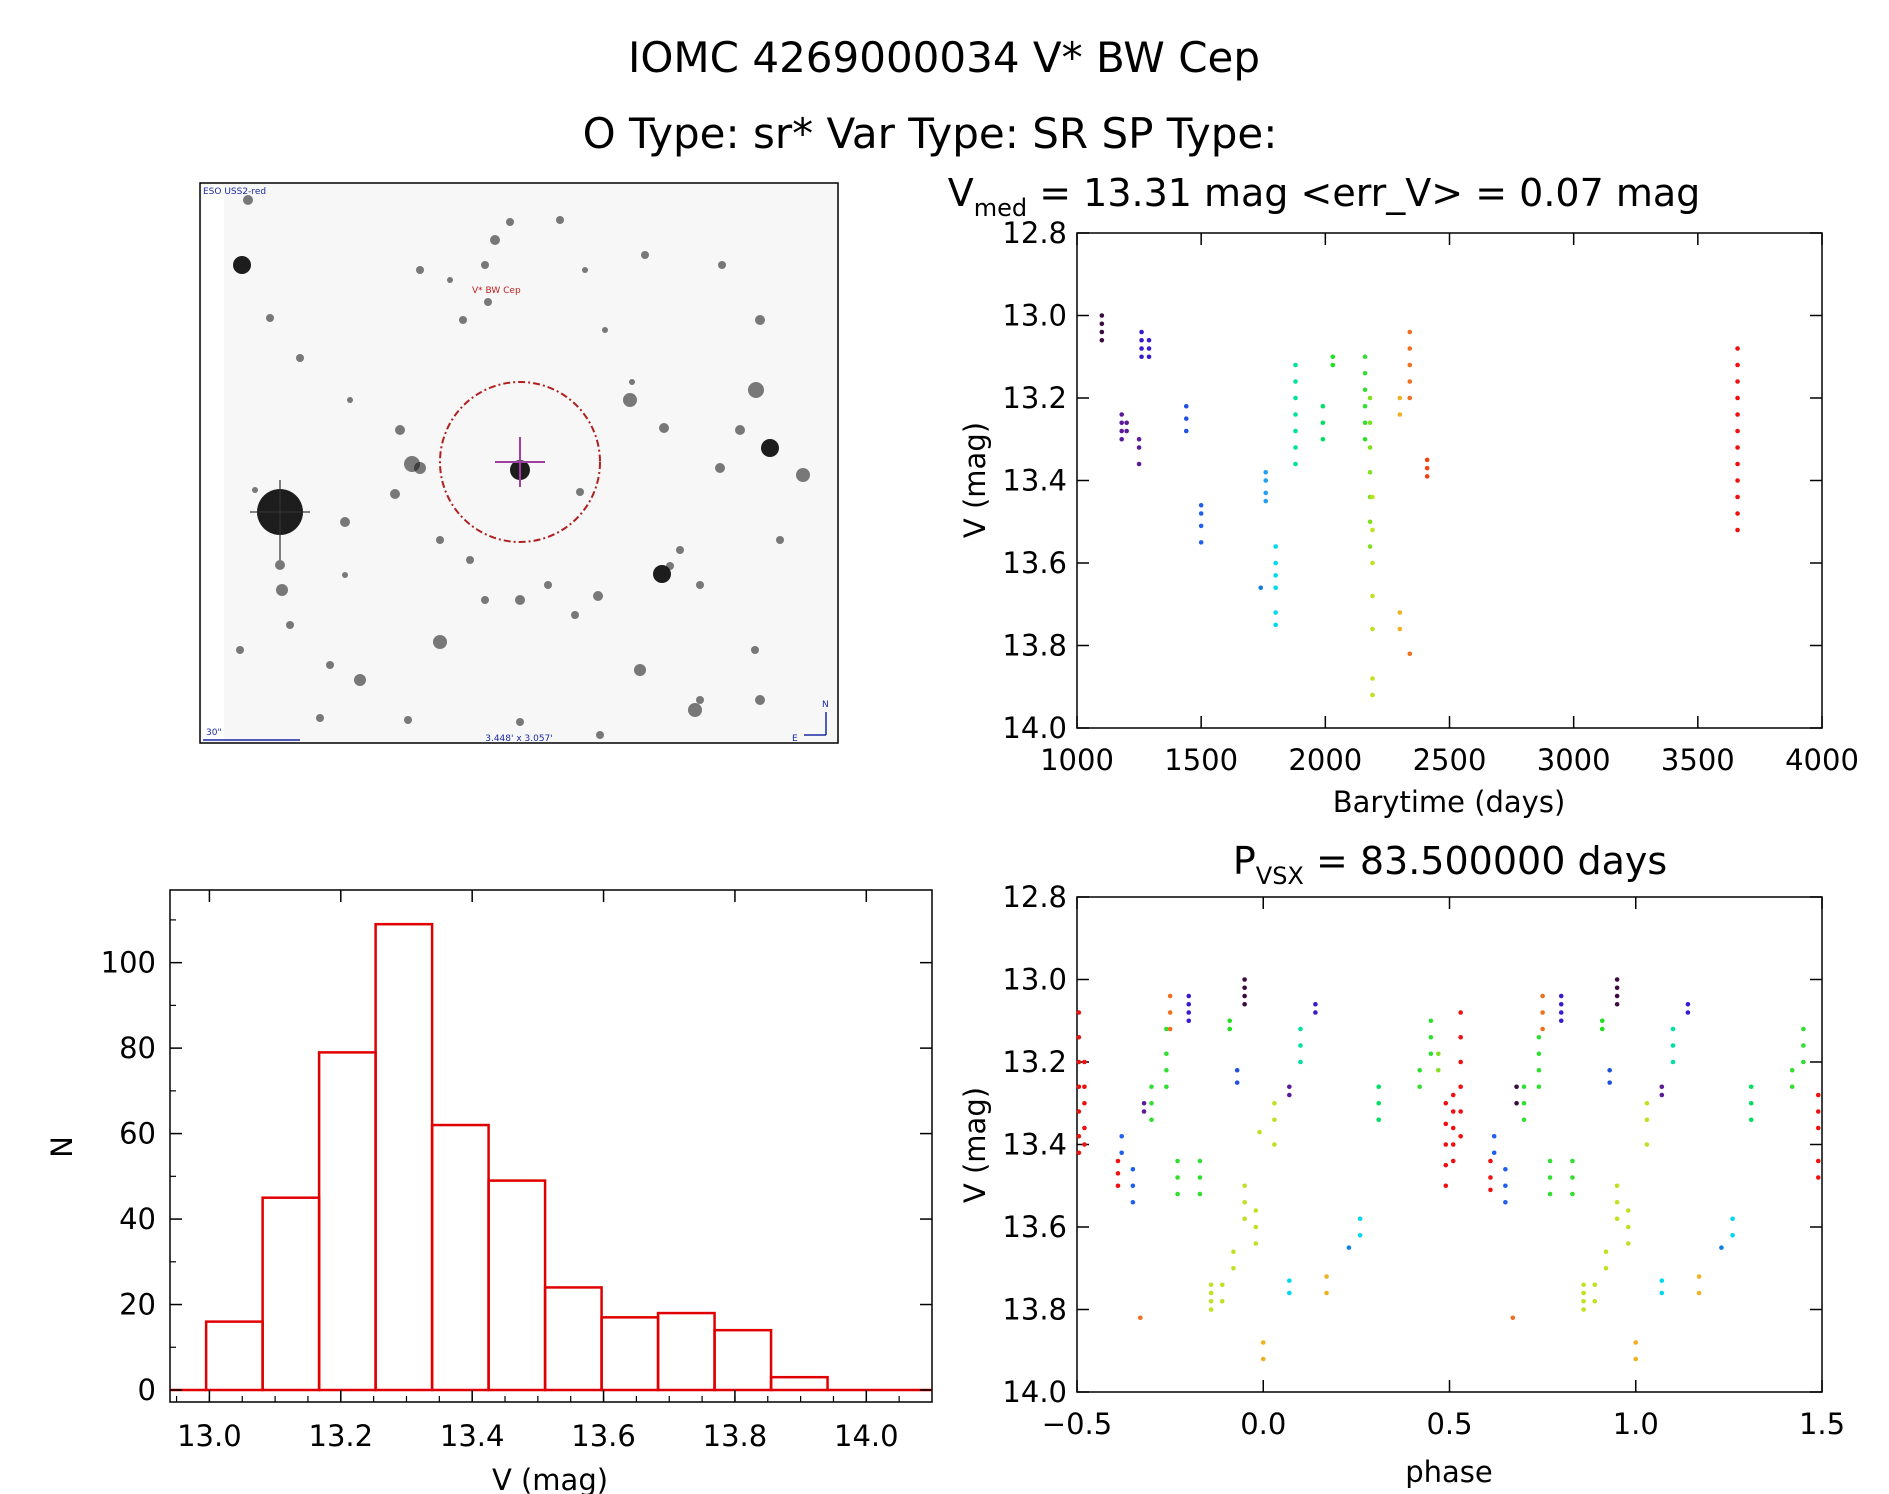  I want to click on phase-xlabel: phase, so click(1449, 1472).